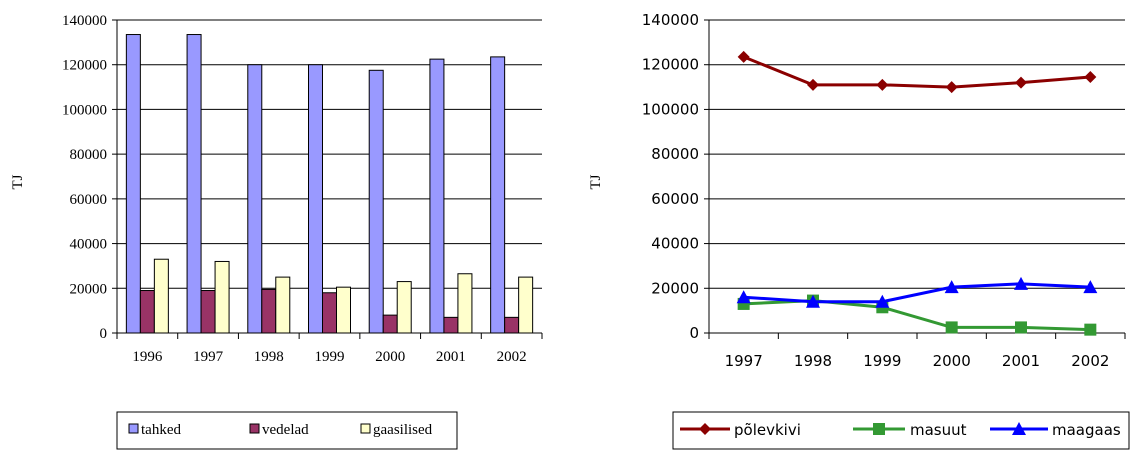 This screenshot has width=1131, height=450. I want to click on bar-chart-y-axis-label: TJ, so click(18, 181).